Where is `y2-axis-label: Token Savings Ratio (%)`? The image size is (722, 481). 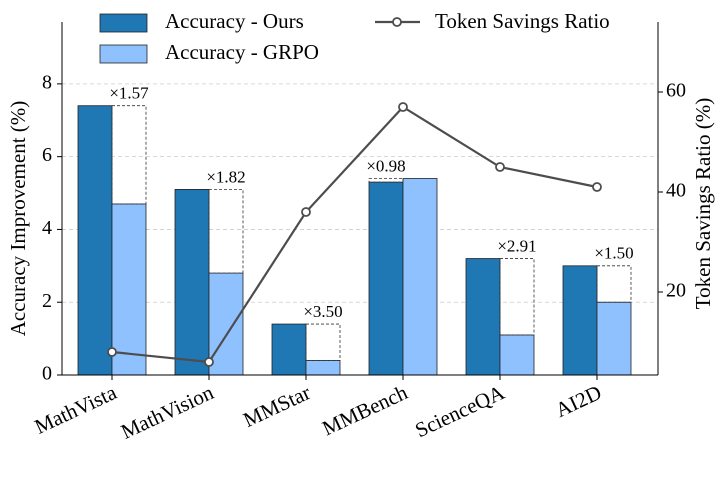 y2-axis-label: Token Savings Ratio (%) is located at coordinates (703, 203).